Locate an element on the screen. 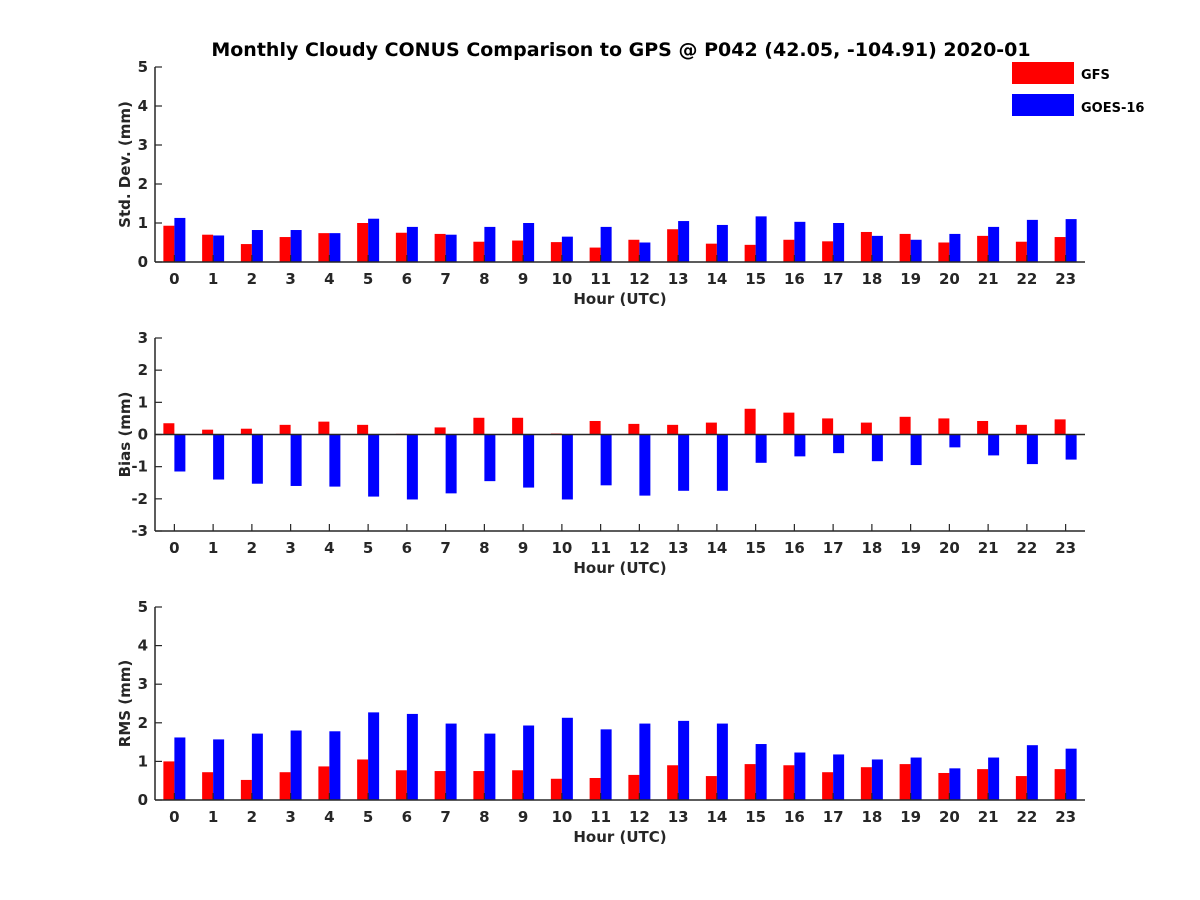 The height and width of the screenshot is (900, 1200). x-tick-label: 0 is located at coordinates (174, 817).